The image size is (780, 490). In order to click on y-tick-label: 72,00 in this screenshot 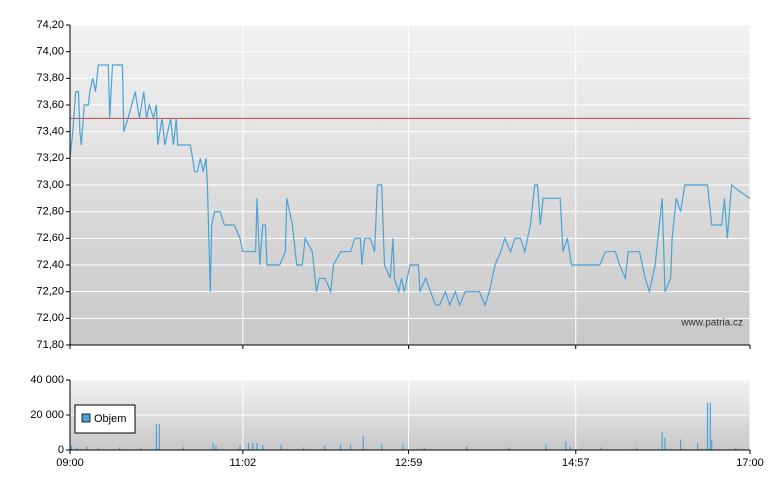, I will do `click(50, 318)`.